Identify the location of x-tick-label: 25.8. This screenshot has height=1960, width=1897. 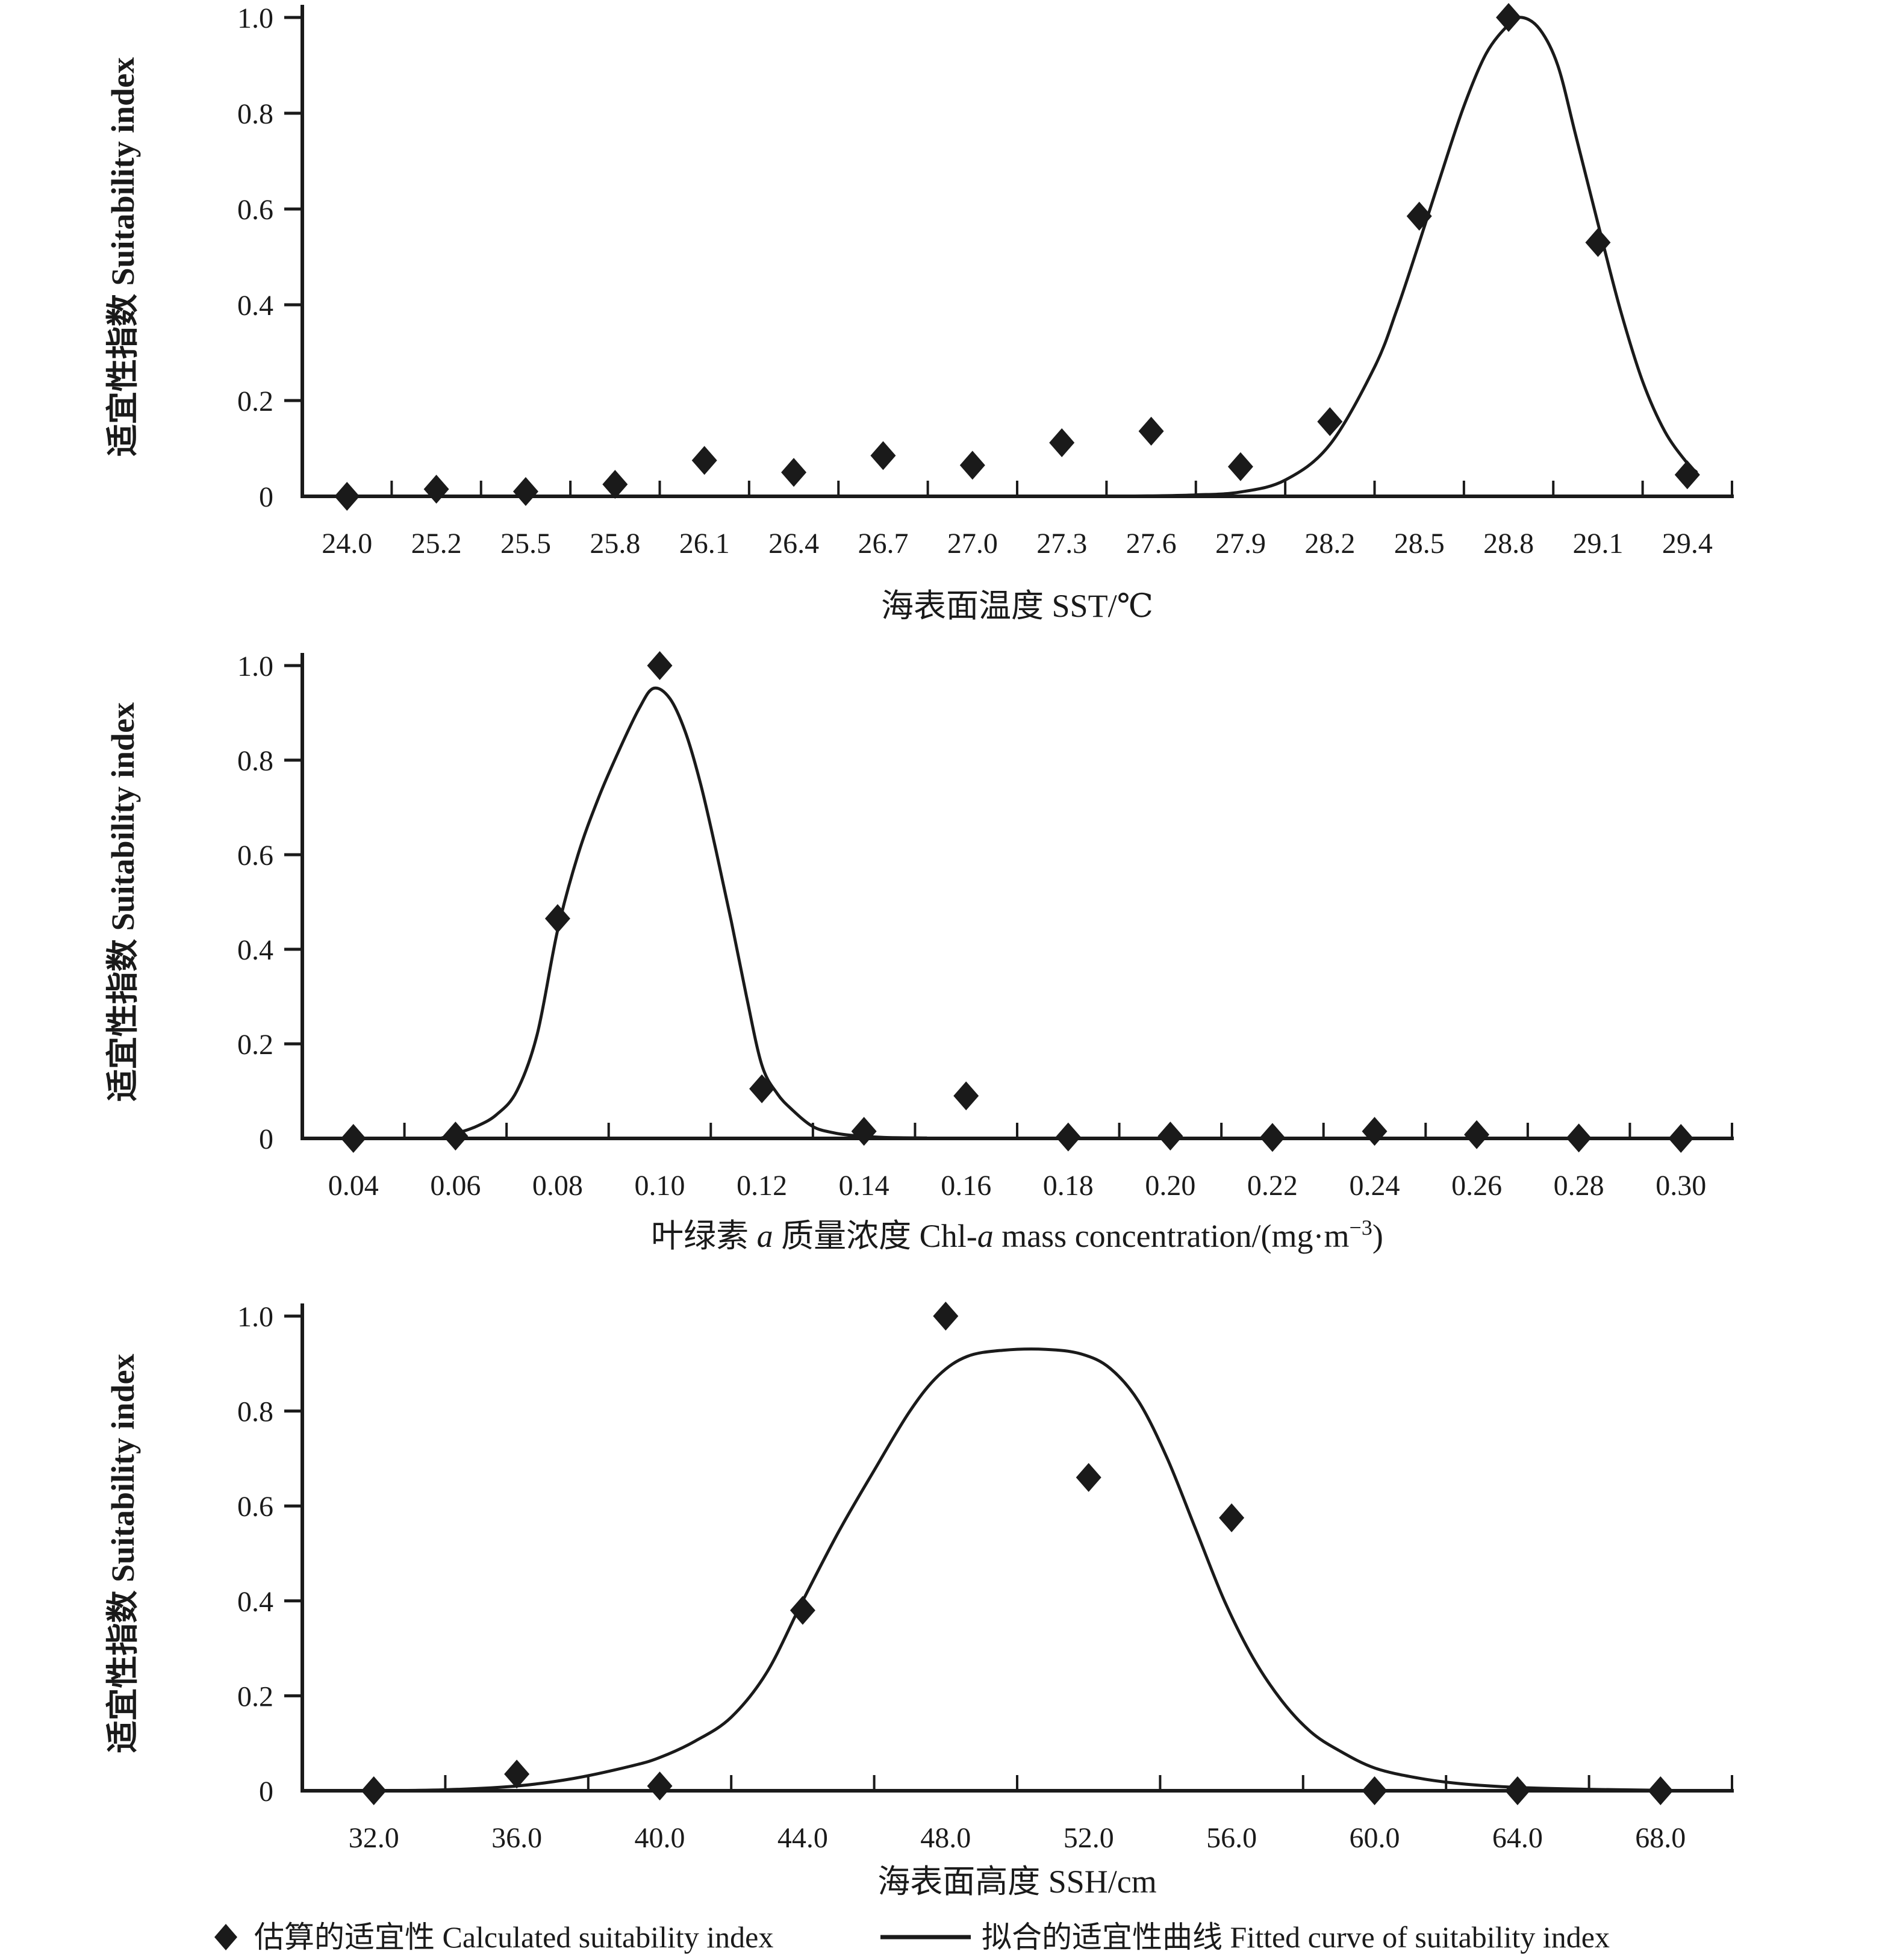
(615, 544).